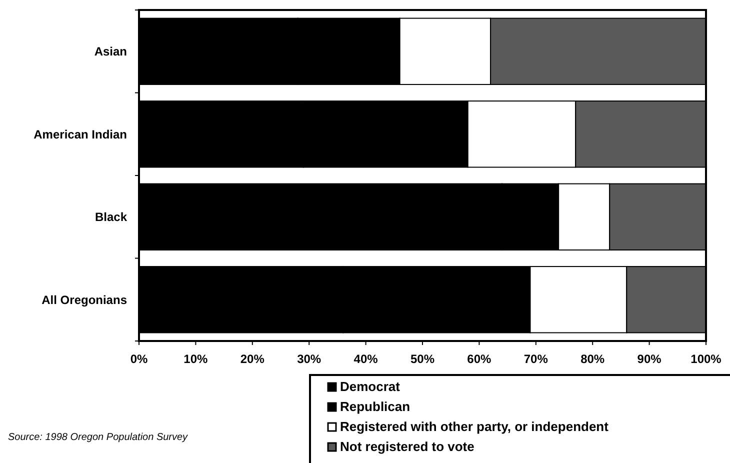 This screenshot has width=730, height=463. Describe the element at coordinates (649, 359) in the screenshot. I see `x-tick-label: 90%` at that location.